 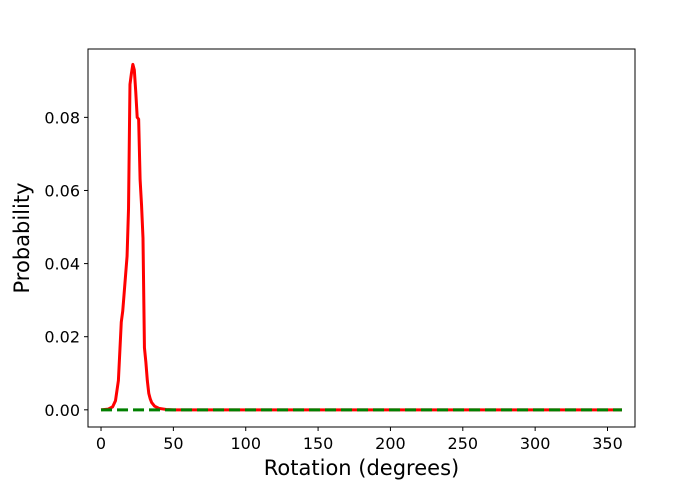 I want to click on x-ticks: 0 50 100 150 200 250 300 350, so click(x=359, y=440).